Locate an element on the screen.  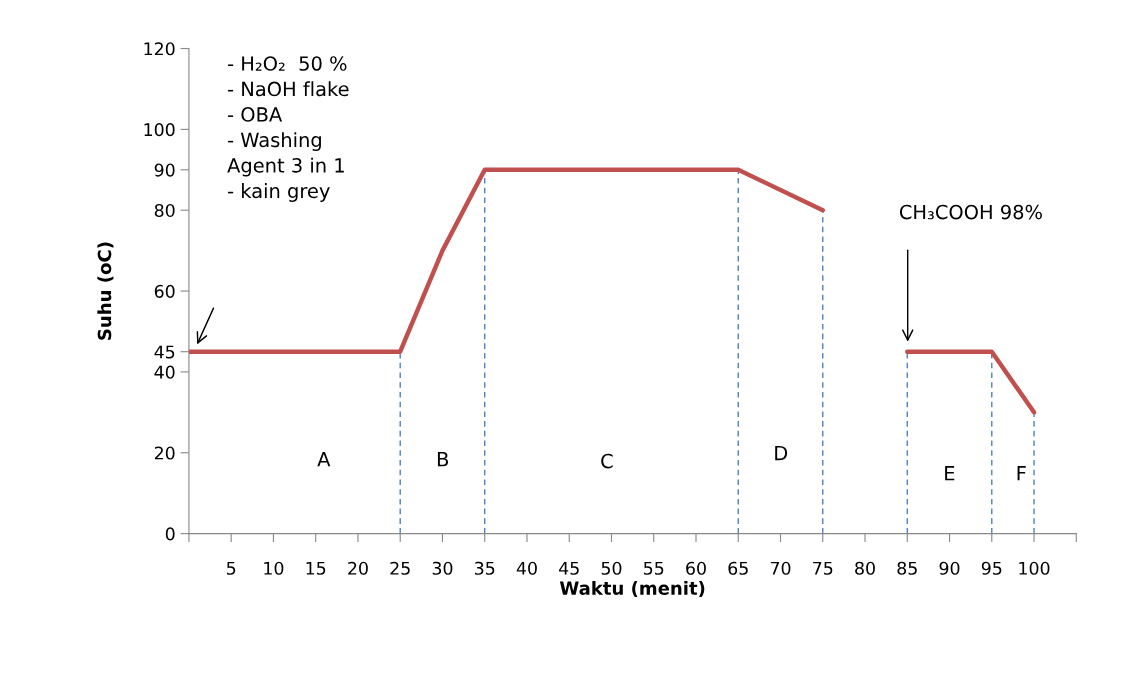
y-tick-label: 45 is located at coordinates (164, 352).